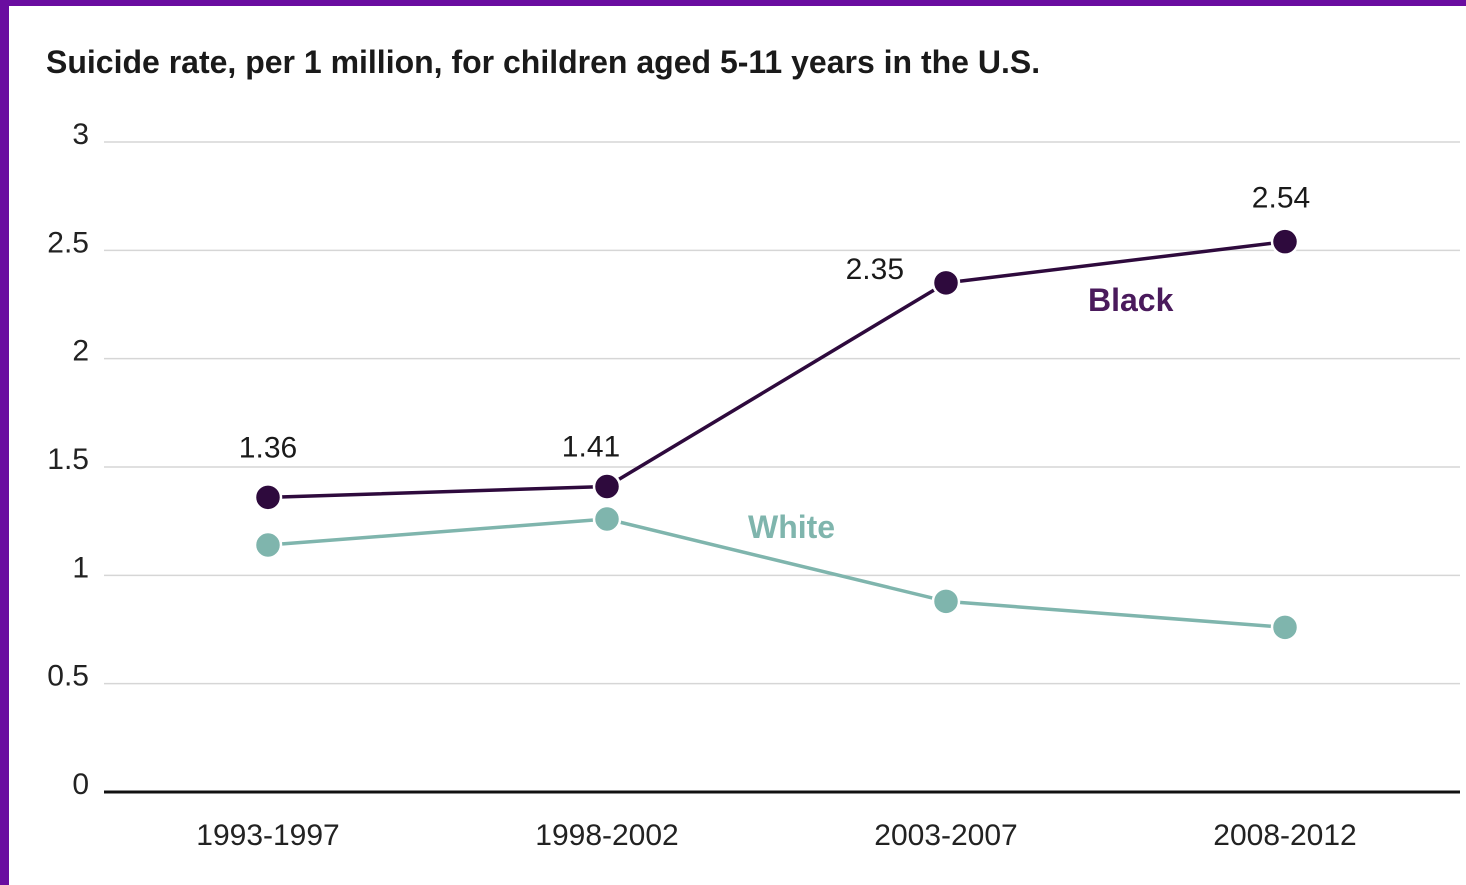 The width and height of the screenshot is (1466, 885). Describe the element at coordinates (68, 242) in the screenshot. I see `y-tick-label: 2.5` at that location.